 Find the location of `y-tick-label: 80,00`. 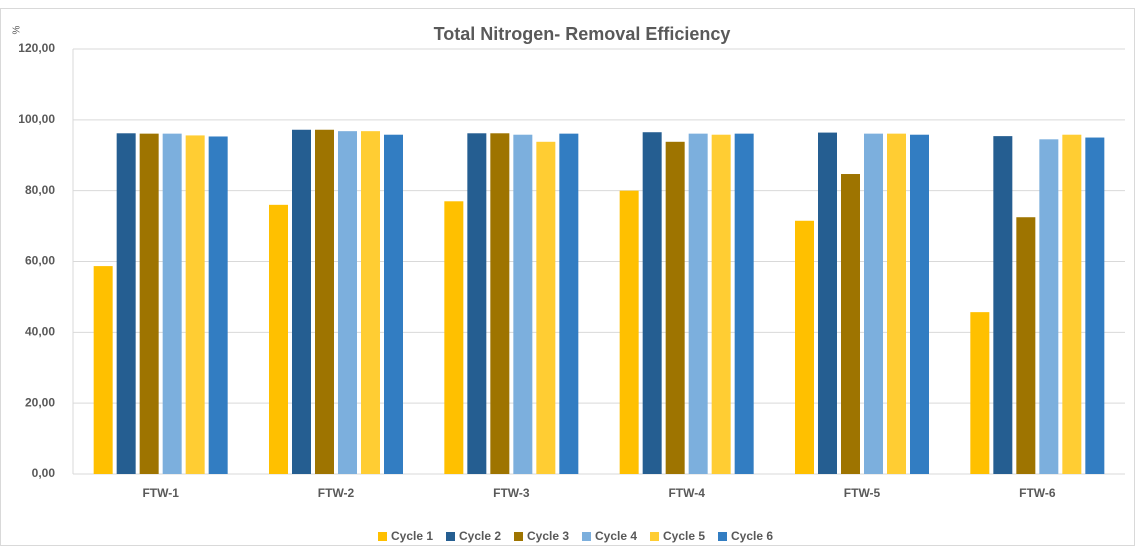

y-tick-label: 80,00 is located at coordinates (40, 190).